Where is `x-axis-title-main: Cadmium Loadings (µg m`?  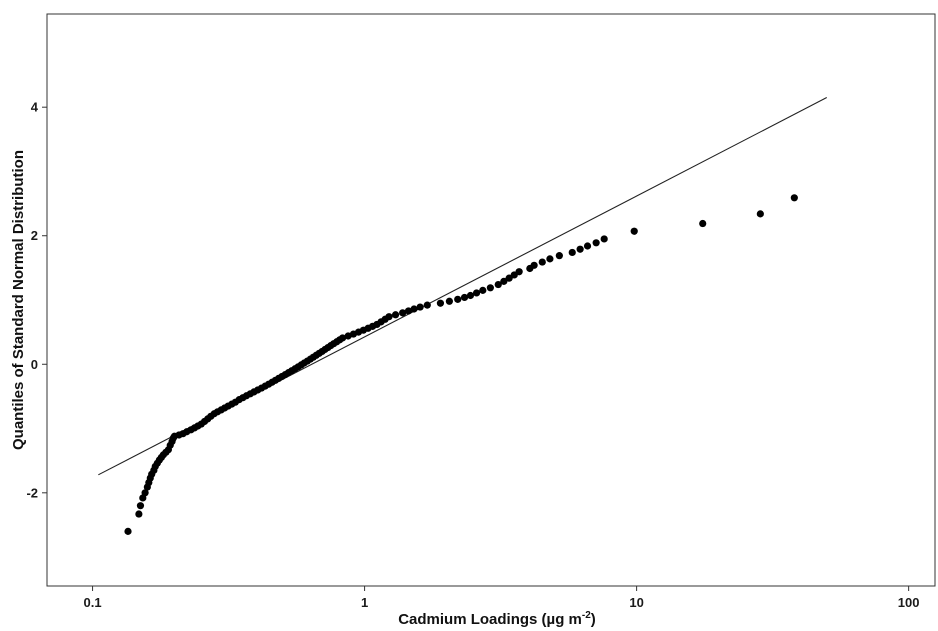 x-axis-title-main: Cadmium Loadings (µg m is located at coordinates (490, 619).